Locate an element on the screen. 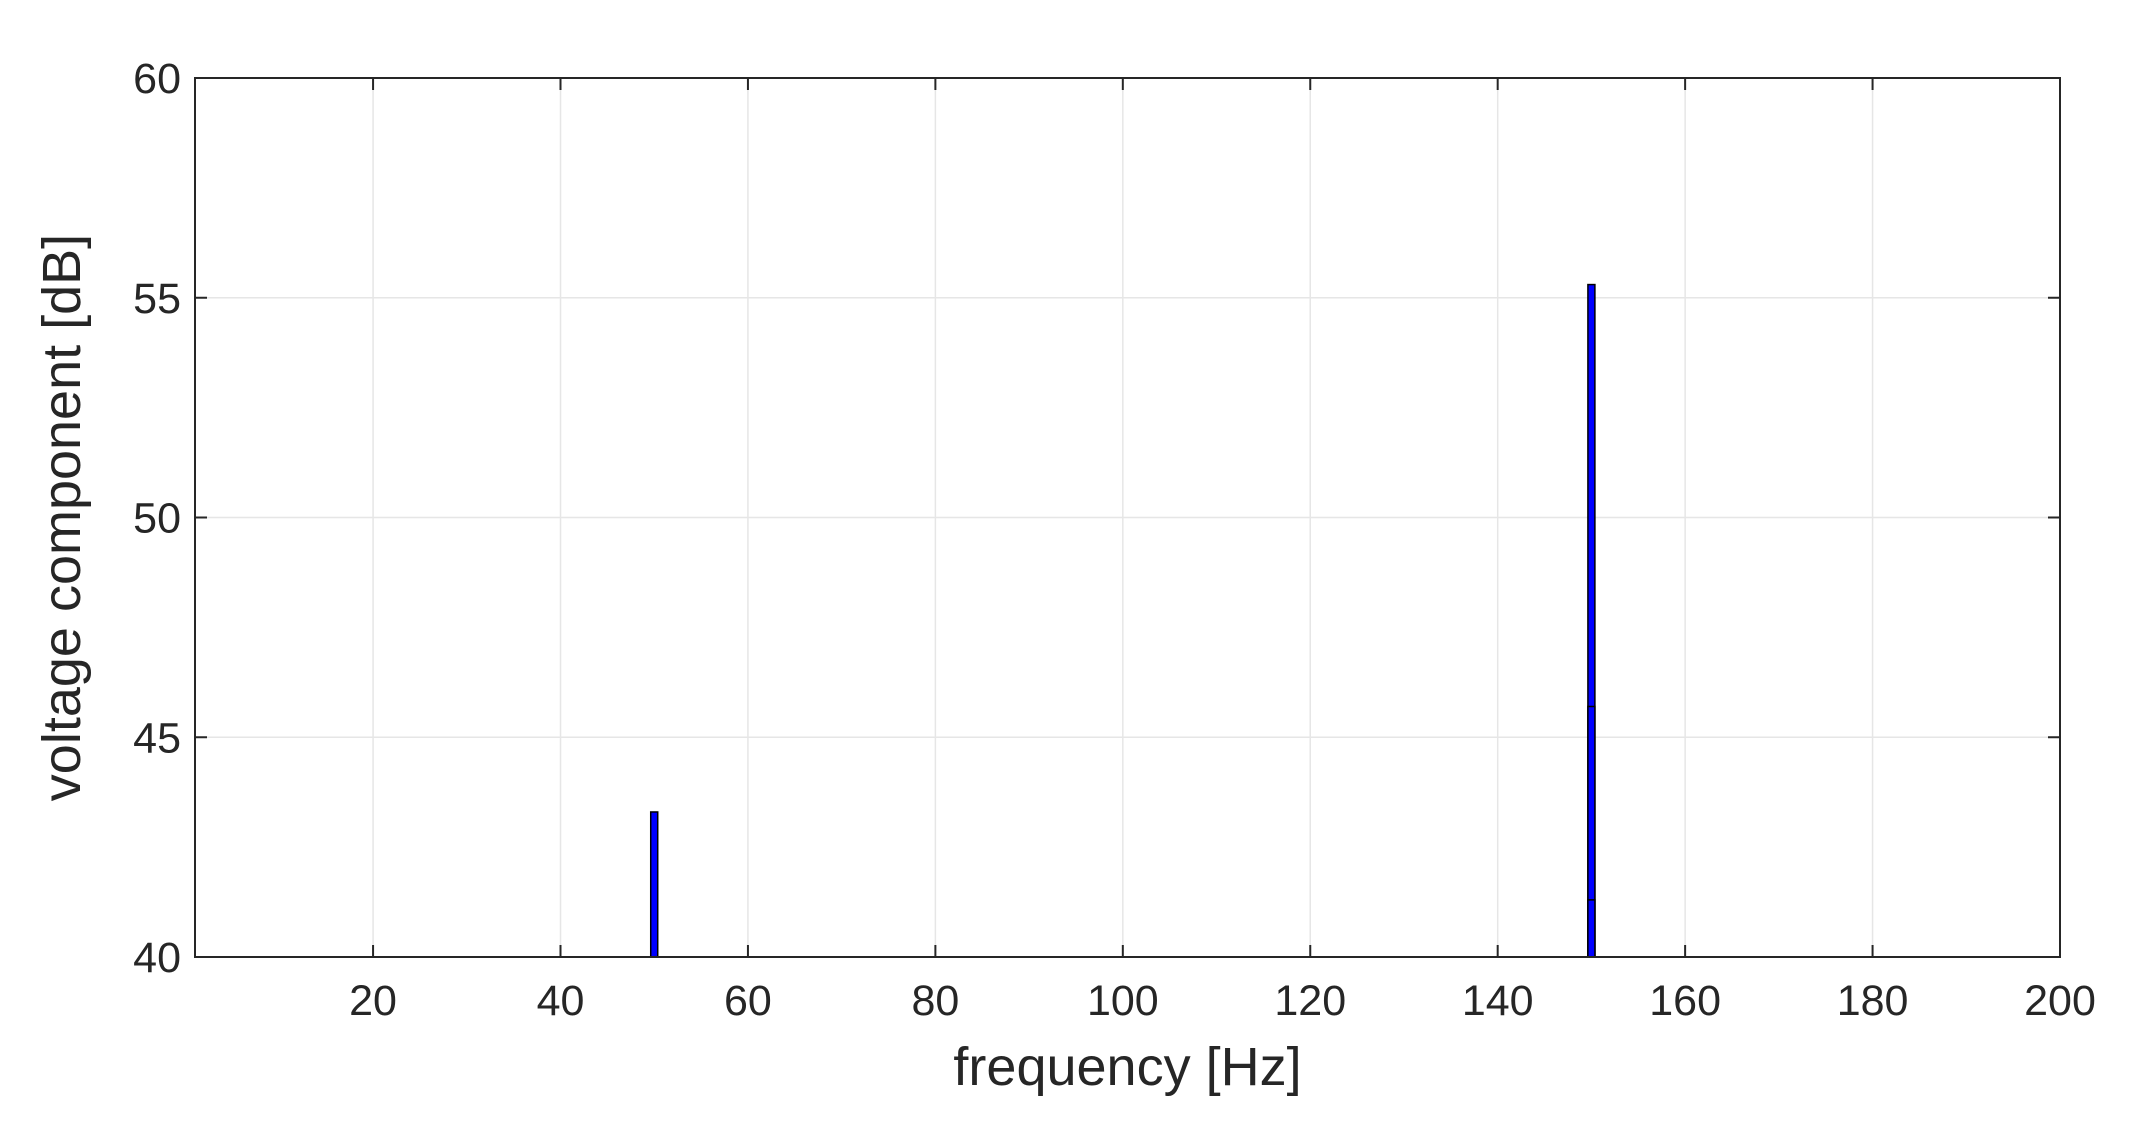 This screenshot has width=2133, height=1146. x-tick-label: 120 is located at coordinates (1310, 1001).